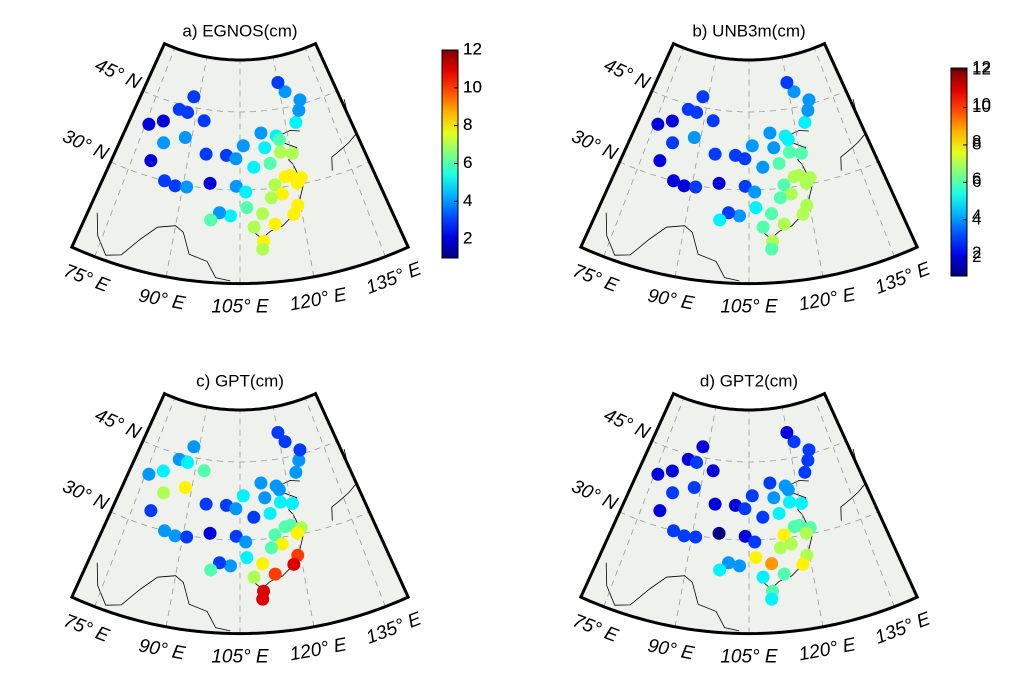 Image resolution: width=1018 pixels, height=695 pixels. Describe the element at coordinates (467, 124) in the screenshot. I see `colorbar-tick-label: 8` at that location.